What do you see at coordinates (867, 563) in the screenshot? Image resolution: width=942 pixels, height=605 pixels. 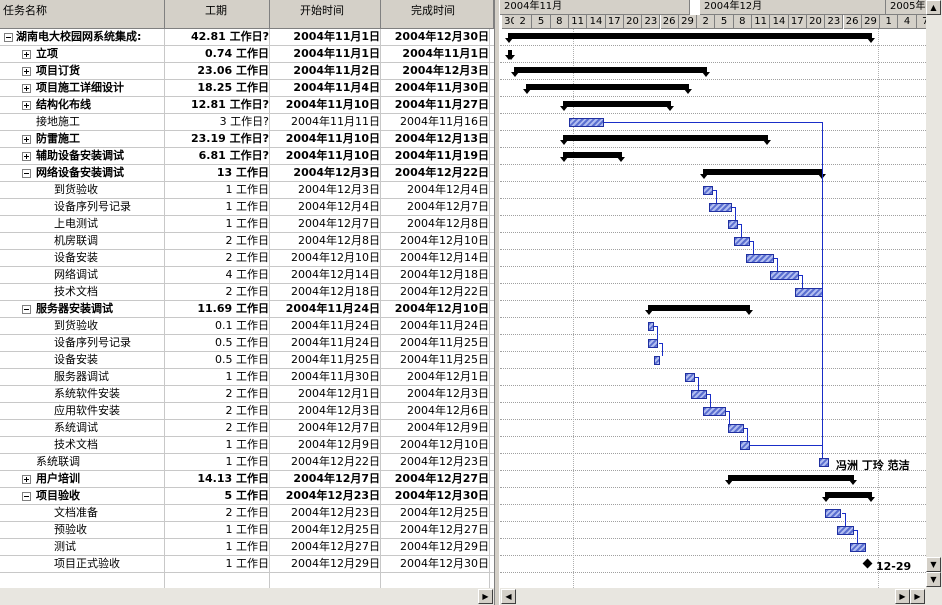 I see `milestone-marker` at bounding box center [867, 563].